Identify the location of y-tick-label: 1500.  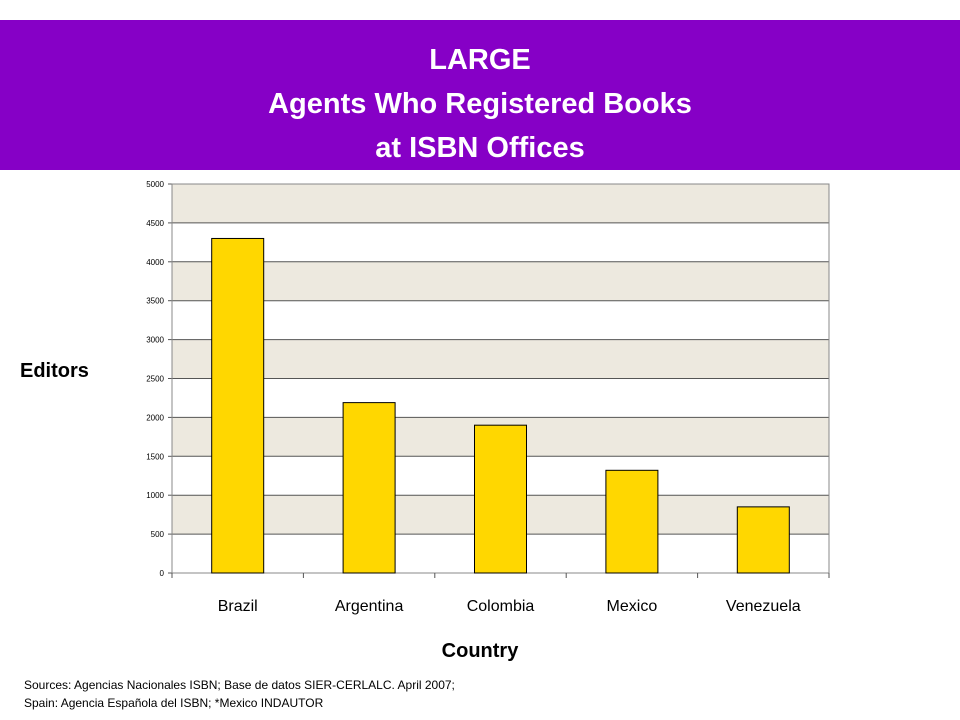
(155, 456).